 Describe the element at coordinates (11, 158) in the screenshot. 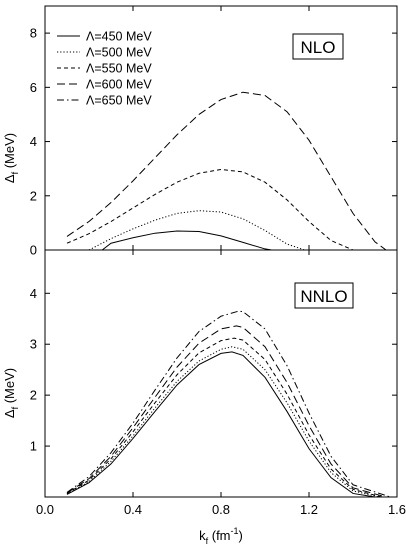

I see `nlo-y-axis-label: Δf (MeV)` at that location.